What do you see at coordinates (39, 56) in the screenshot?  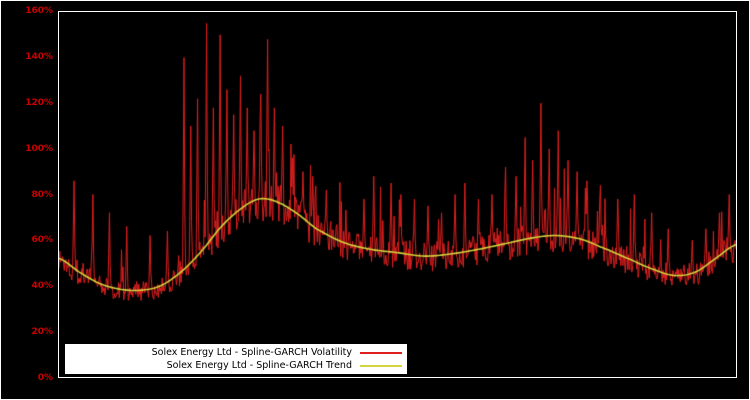 I see `y-axis-tick-label: 140%` at bounding box center [39, 56].